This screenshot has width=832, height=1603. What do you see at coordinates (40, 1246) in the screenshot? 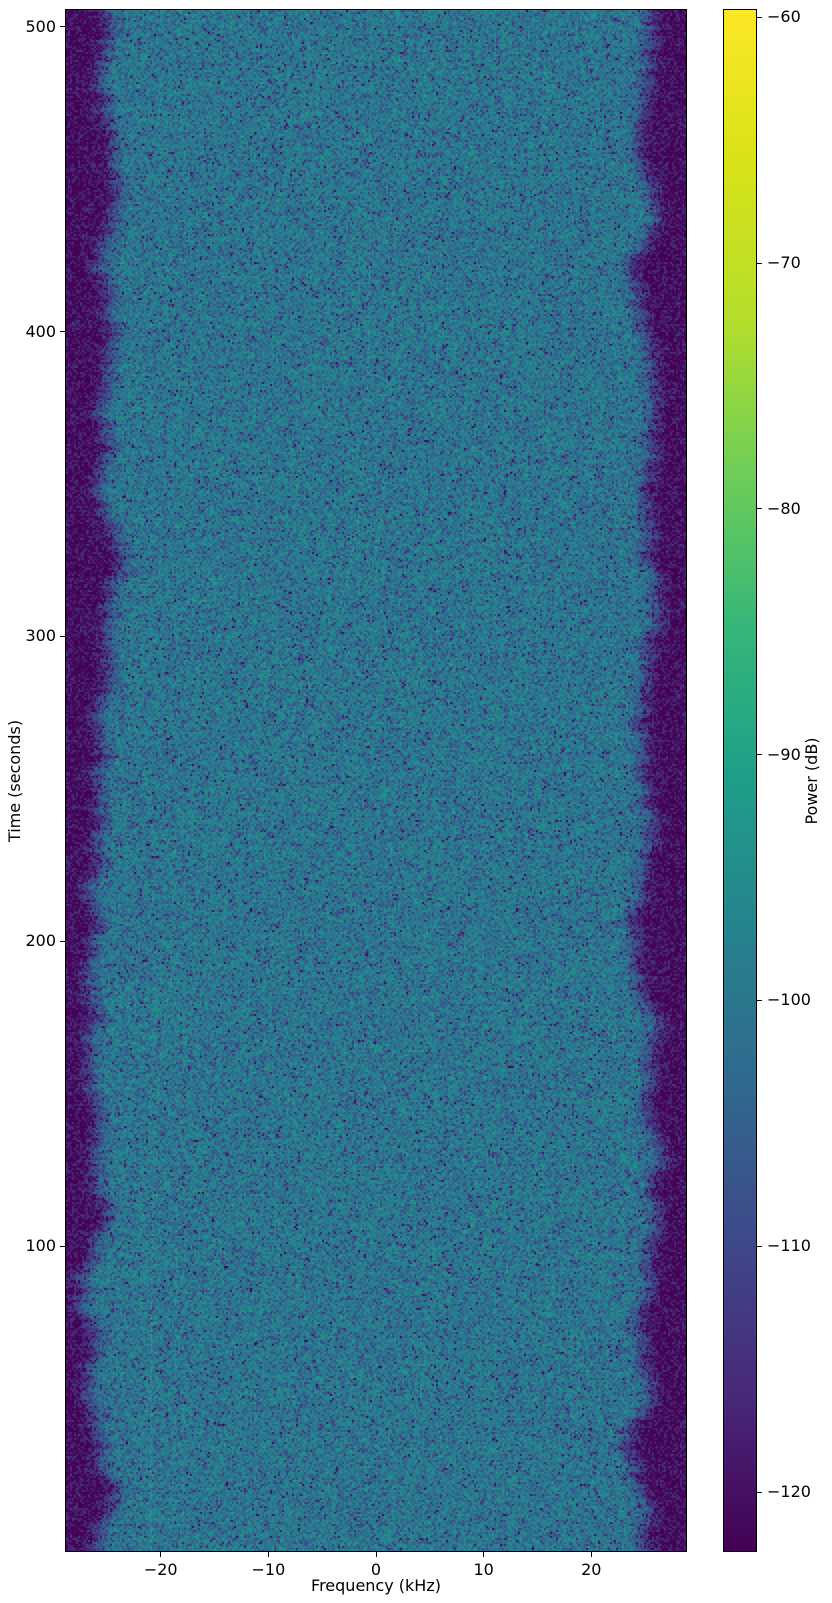
I see `y-tick-label: 100` at bounding box center [40, 1246].